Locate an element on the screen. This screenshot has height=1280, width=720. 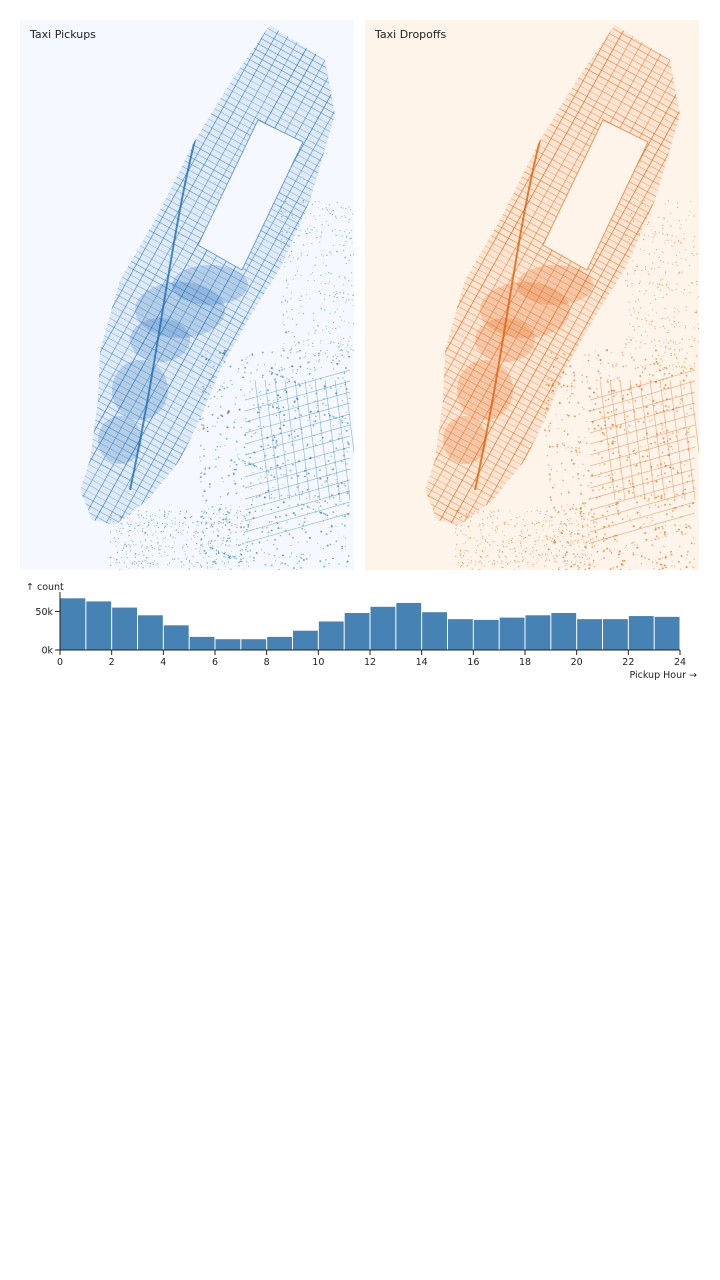
x-tick-label: 16 is located at coordinates (473, 662).